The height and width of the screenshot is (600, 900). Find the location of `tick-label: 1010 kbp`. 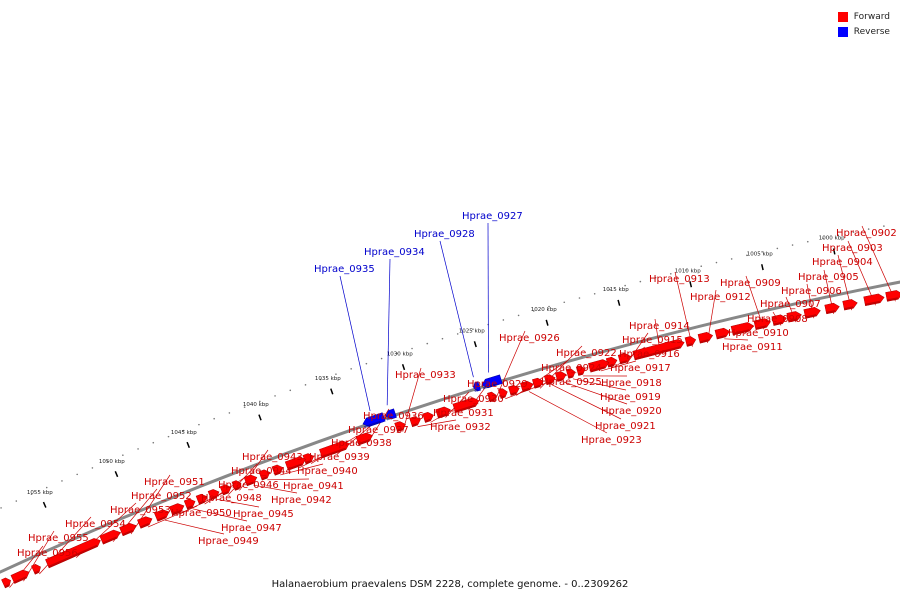

tick-label: 1010 kbp is located at coordinates (688, 272).